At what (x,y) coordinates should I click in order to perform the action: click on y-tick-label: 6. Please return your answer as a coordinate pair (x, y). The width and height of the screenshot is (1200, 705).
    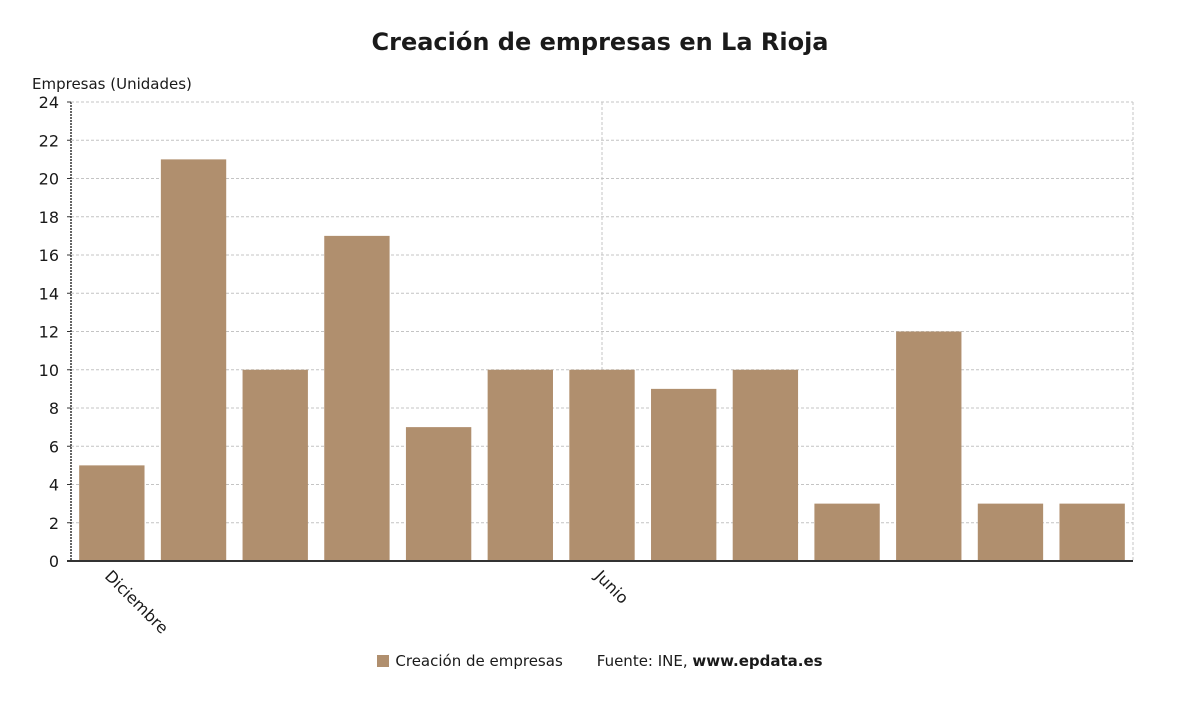
    Looking at the image, I should click on (54, 446).